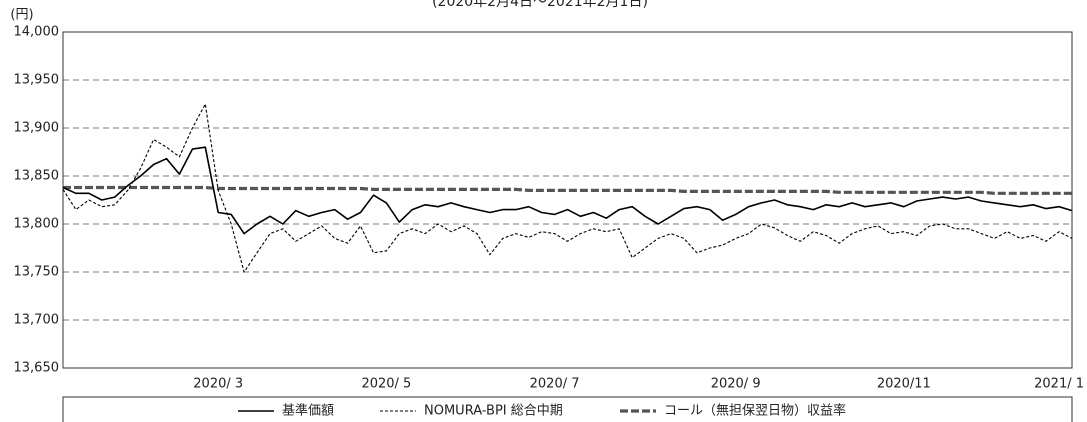 This screenshot has width=1087, height=422. I want to click on y-tick-label: 14,000, so click(37, 32).